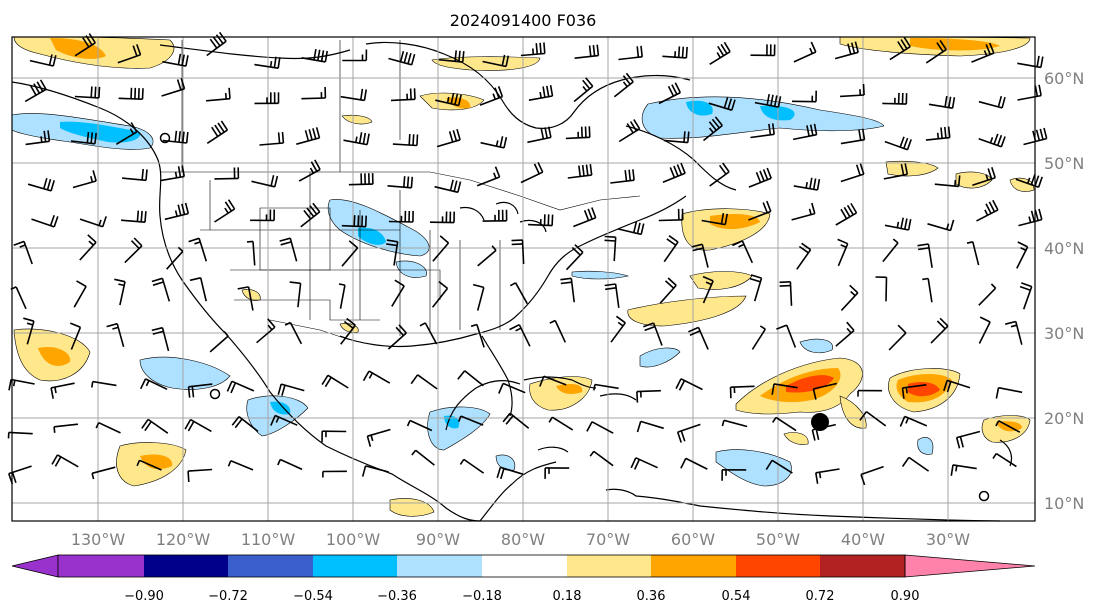 This screenshot has height=615, width=1105. What do you see at coordinates (820, 596) in the screenshot?
I see `colorbar-tick-label: 0.72` at bounding box center [820, 596].